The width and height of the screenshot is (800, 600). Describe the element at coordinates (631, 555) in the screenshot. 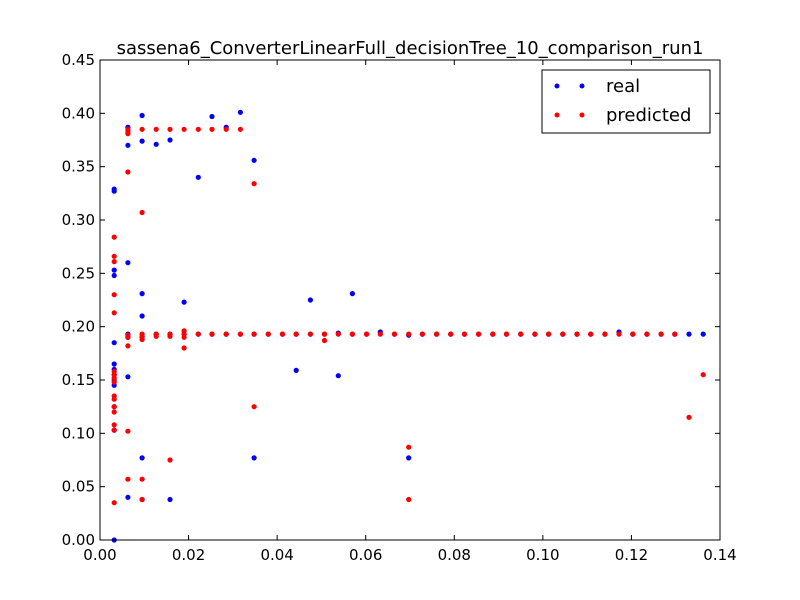

I see `x-tick-label: 0.12` at that location.